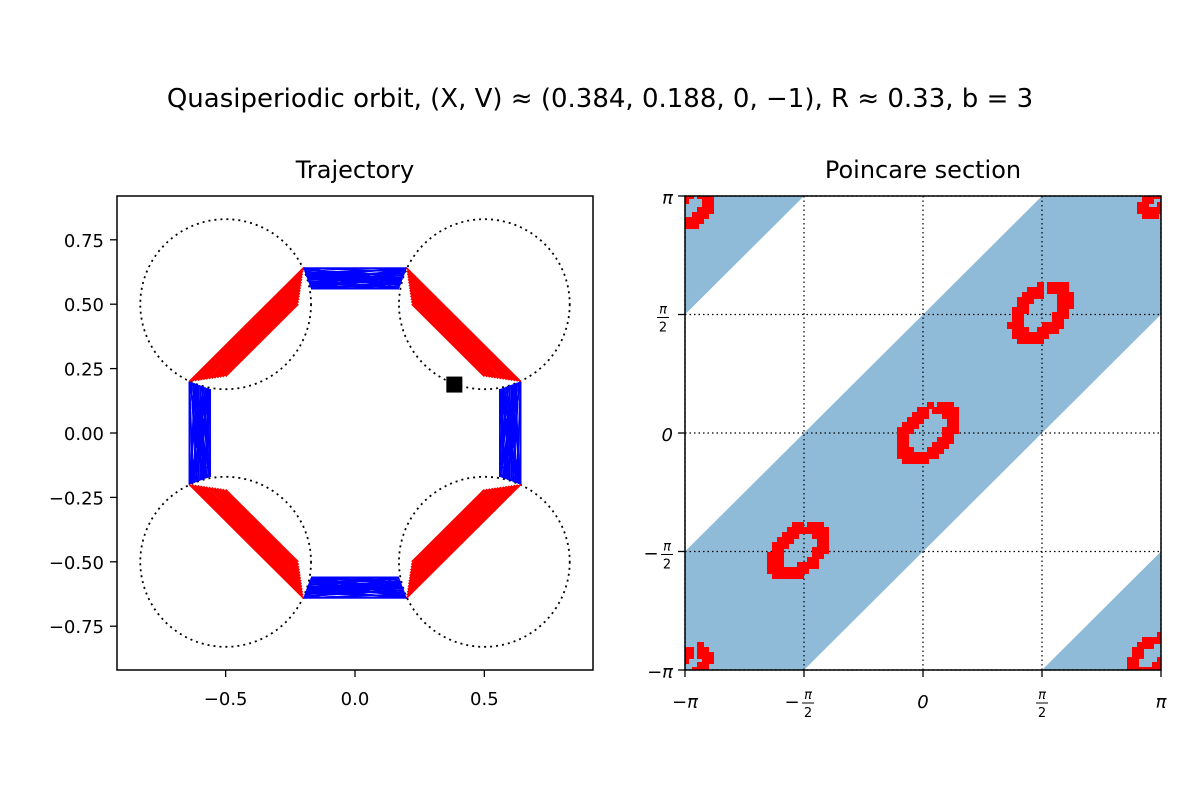  What do you see at coordinates (84, 305) in the screenshot?
I see `y-tick-label: 0.50` at bounding box center [84, 305].